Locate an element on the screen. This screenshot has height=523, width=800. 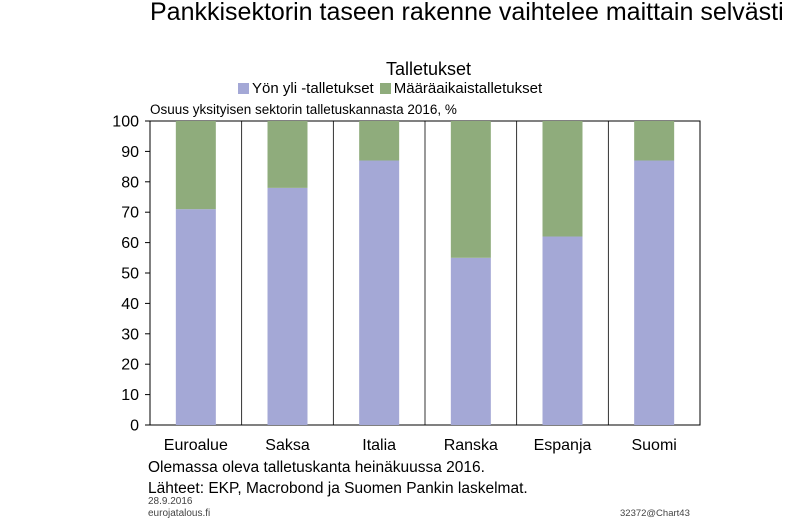
x-tick-label: Ranska is located at coordinates (471, 445).